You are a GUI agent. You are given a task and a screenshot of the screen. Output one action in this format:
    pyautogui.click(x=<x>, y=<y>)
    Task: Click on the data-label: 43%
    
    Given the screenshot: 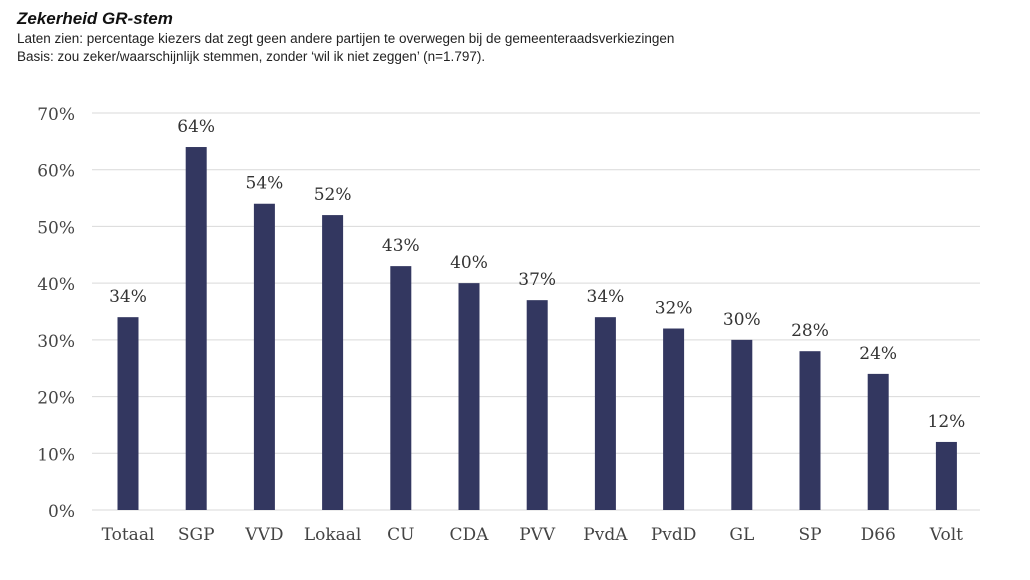 What is the action you would take?
    pyautogui.click(x=401, y=246)
    